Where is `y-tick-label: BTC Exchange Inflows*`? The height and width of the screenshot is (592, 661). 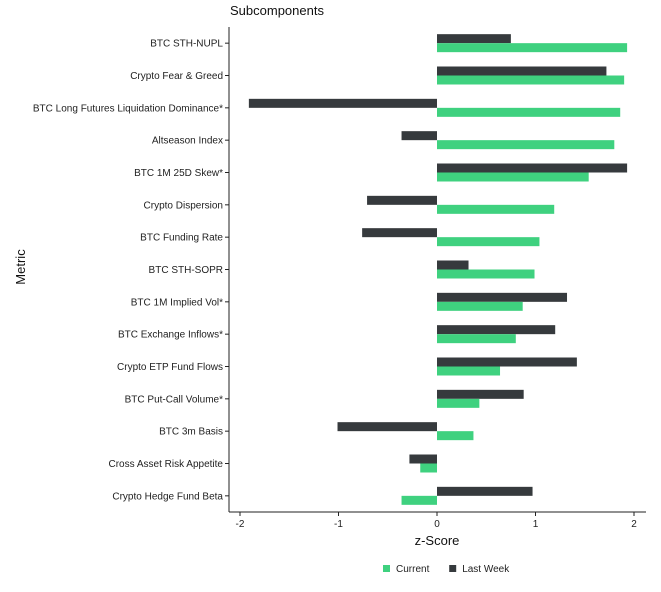
y-tick-label: BTC Exchange Inflows* is located at coordinates (170, 335).